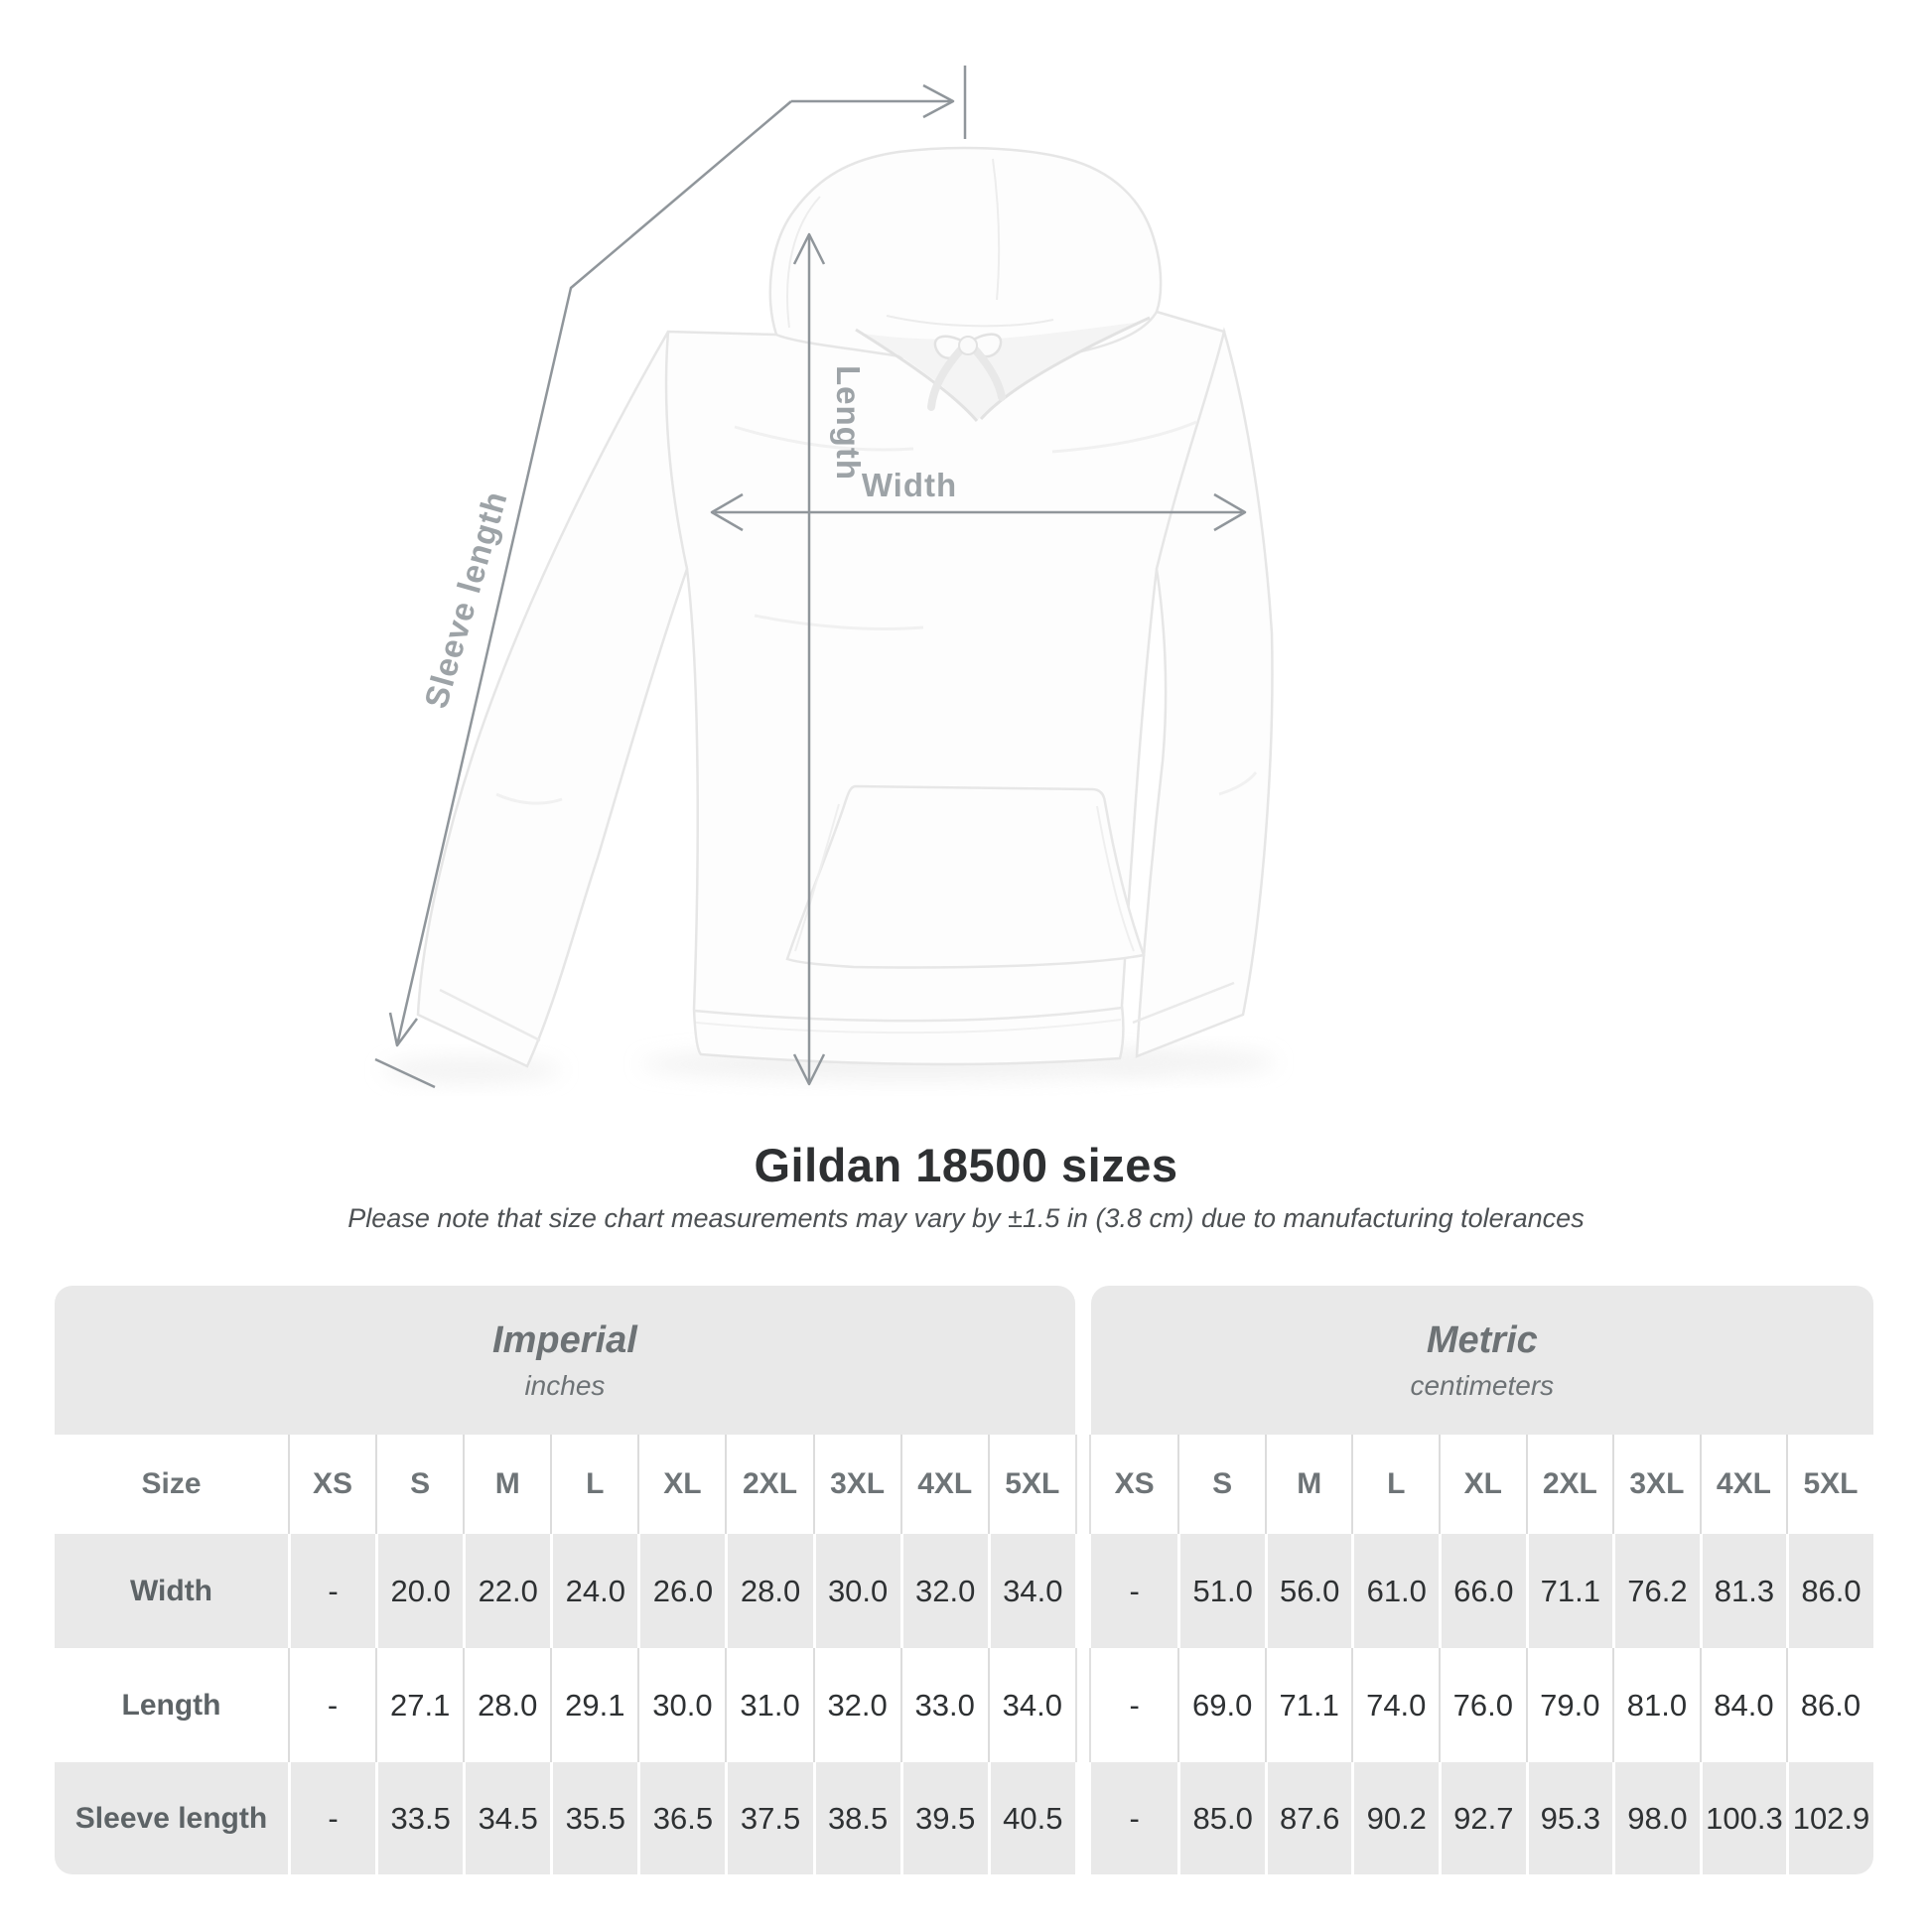 The height and width of the screenshot is (1932, 1932). What do you see at coordinates (1221, 1705) in the screenshot?
I see `cell-metric-length-s: 69.0` at bounding box center [1221, 1705].